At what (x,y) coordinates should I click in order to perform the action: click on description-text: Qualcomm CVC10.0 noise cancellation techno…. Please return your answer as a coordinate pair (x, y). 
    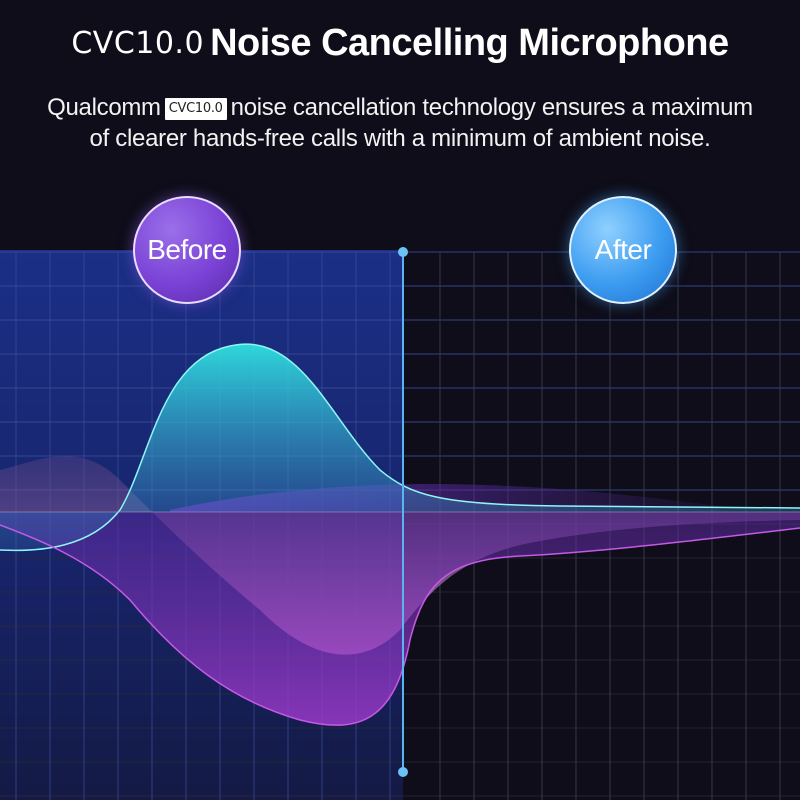
    Looking at the image, I should click on (400, 123).